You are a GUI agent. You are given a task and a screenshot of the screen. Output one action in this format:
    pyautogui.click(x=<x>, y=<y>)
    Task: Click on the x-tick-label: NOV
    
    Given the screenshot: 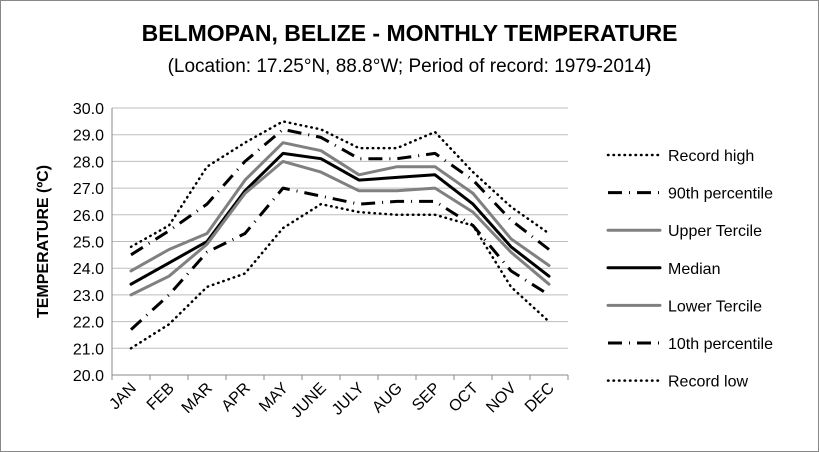 What is the action you would take?
    pyautogui.click(x=501, y=398)
    